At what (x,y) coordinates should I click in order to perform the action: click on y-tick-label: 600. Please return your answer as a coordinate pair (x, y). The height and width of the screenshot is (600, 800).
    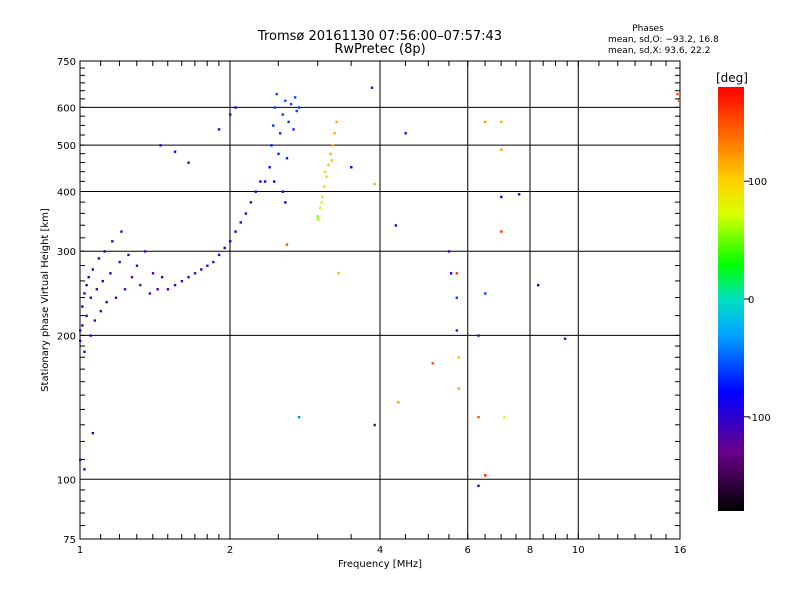
    Looking at the image, I should click on (66, 108).